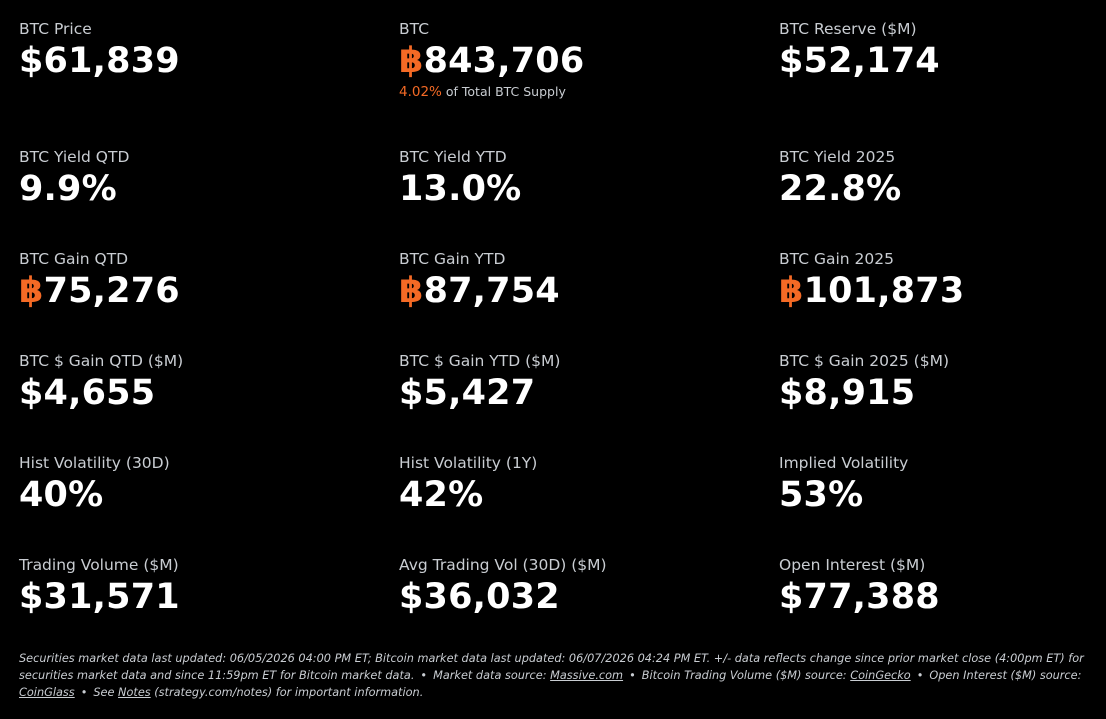 The width and height of the screenshot is (1106, 719). I want to click on metric-number: 87,754, so click(491, 291).